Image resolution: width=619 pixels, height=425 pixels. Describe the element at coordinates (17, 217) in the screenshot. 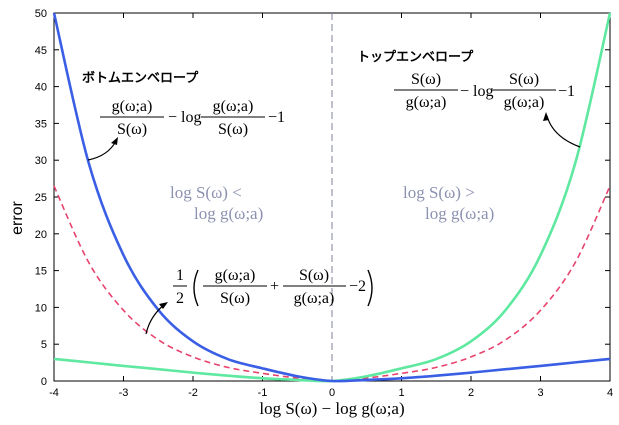

I see `y-axis-label: error` at that location.